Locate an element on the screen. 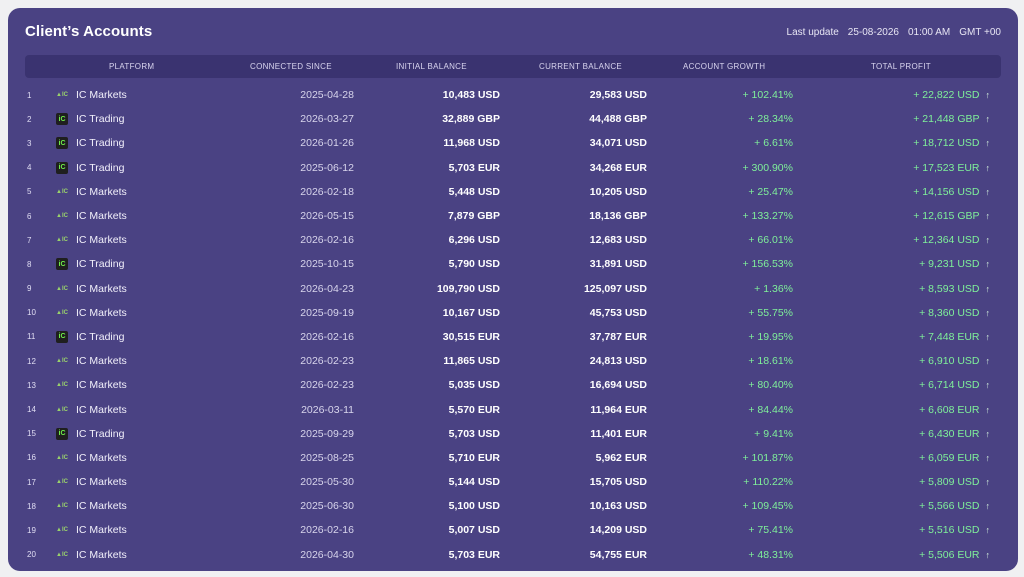 This screenshot has height=577, width=1024. initial-balance-value: 5,703 EUR is located at coordinates (474, 167).